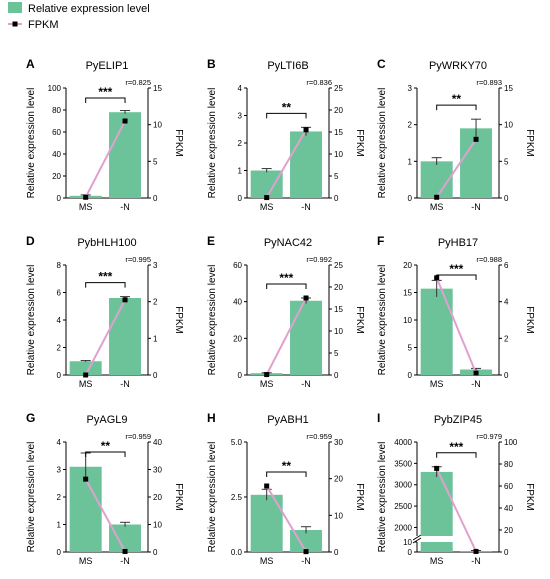  I want to click on left-tick-label: 3000, so click(403, 485).